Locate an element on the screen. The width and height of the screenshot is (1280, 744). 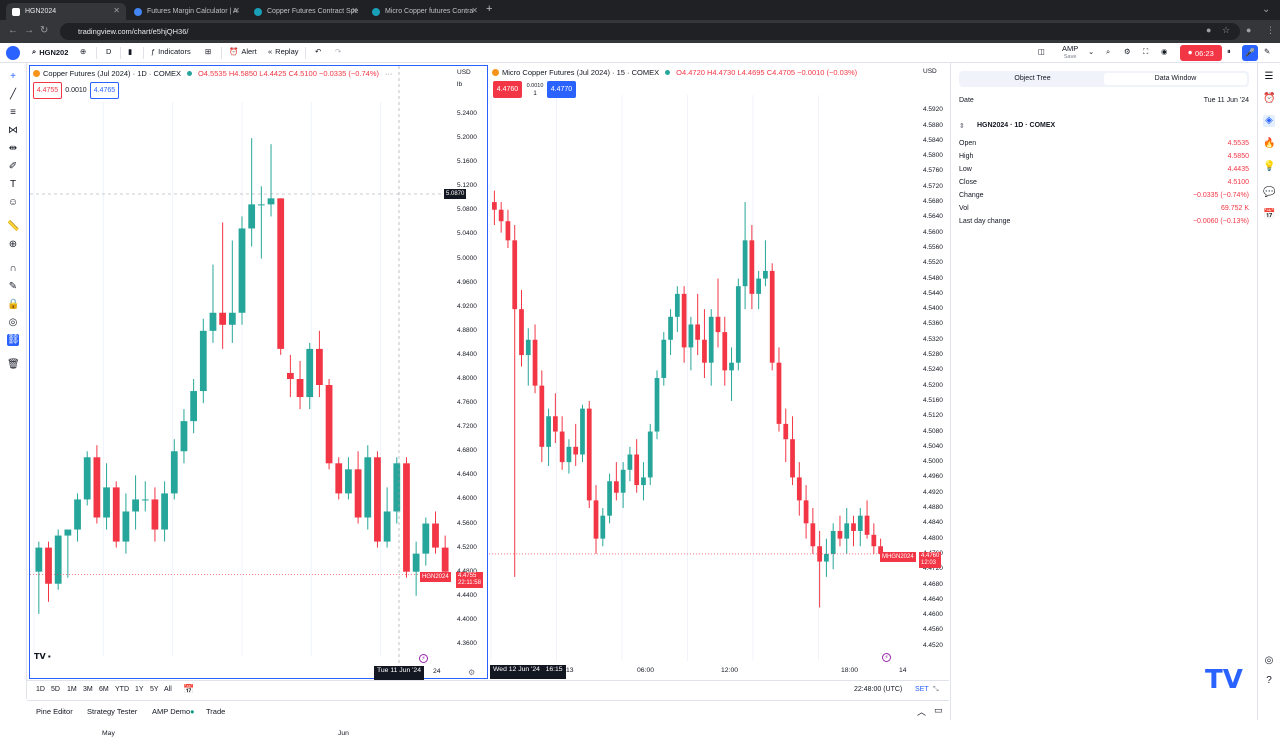
range-1d: 1D is located at coordinates (40, 689).